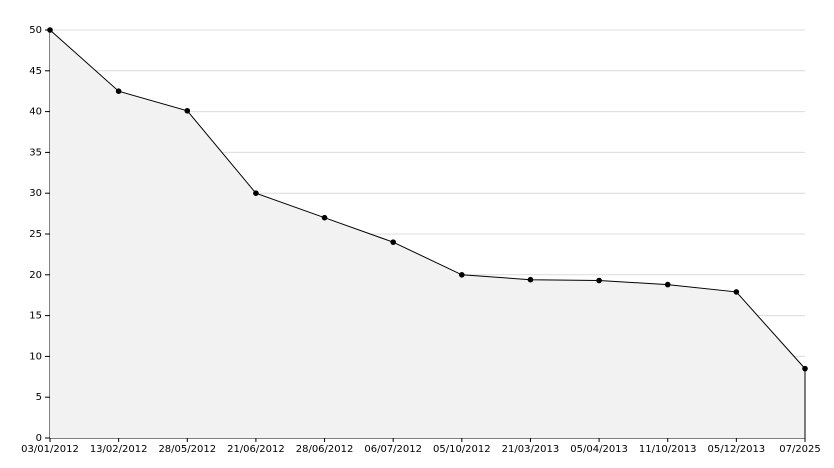 This screenshot has height=468, width=834. What do you see at coordinates (325, 449) in the screenshot?
I see `x-tick-label: 28/06/2012` at bounding box center [325, 449].